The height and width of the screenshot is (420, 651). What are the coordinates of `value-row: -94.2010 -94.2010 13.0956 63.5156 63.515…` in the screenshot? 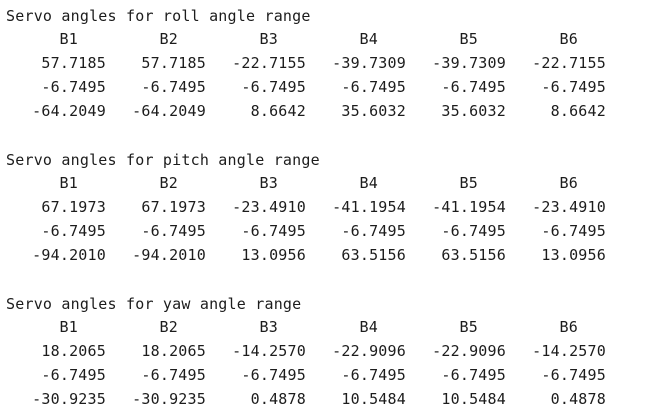 It's located at (325, 255).